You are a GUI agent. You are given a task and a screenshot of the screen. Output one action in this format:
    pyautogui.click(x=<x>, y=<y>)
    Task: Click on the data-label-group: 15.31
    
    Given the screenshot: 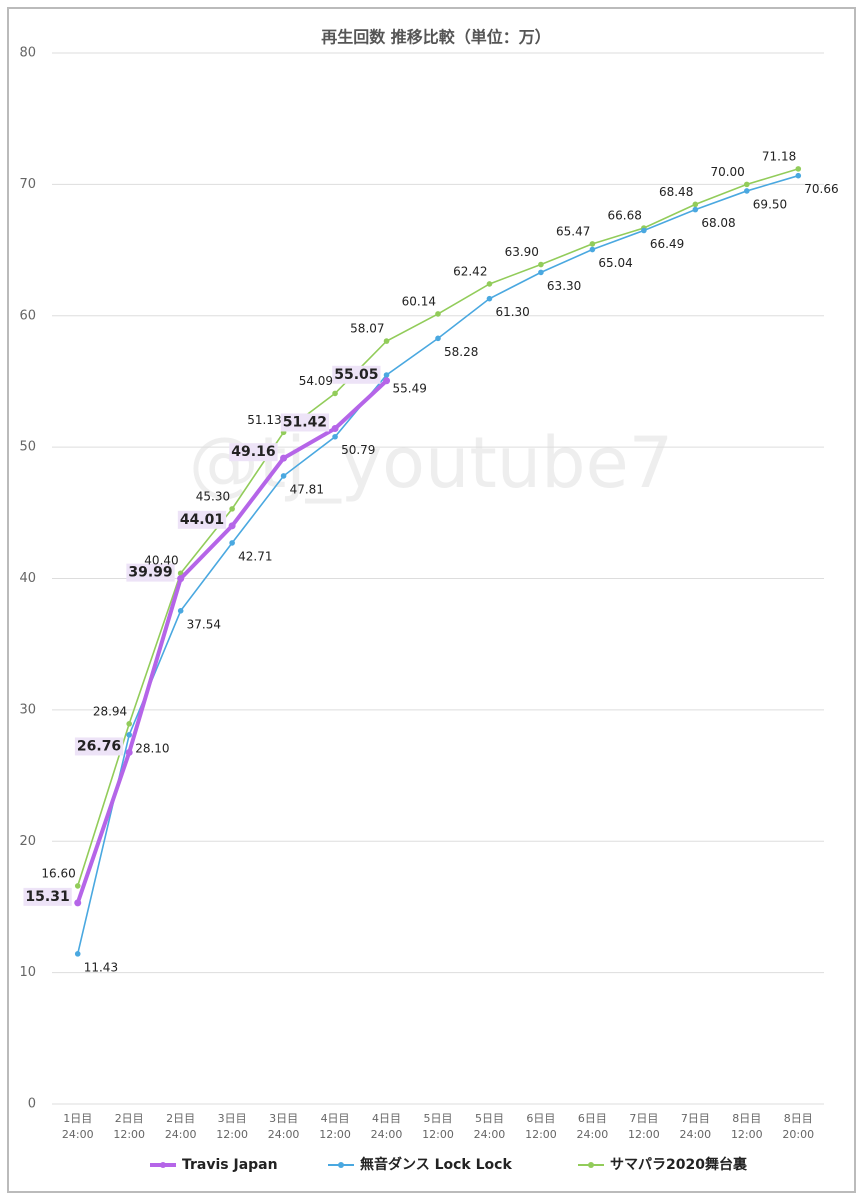 What is the action you would take?
    pyautogui.click(x=47, y=896)
    